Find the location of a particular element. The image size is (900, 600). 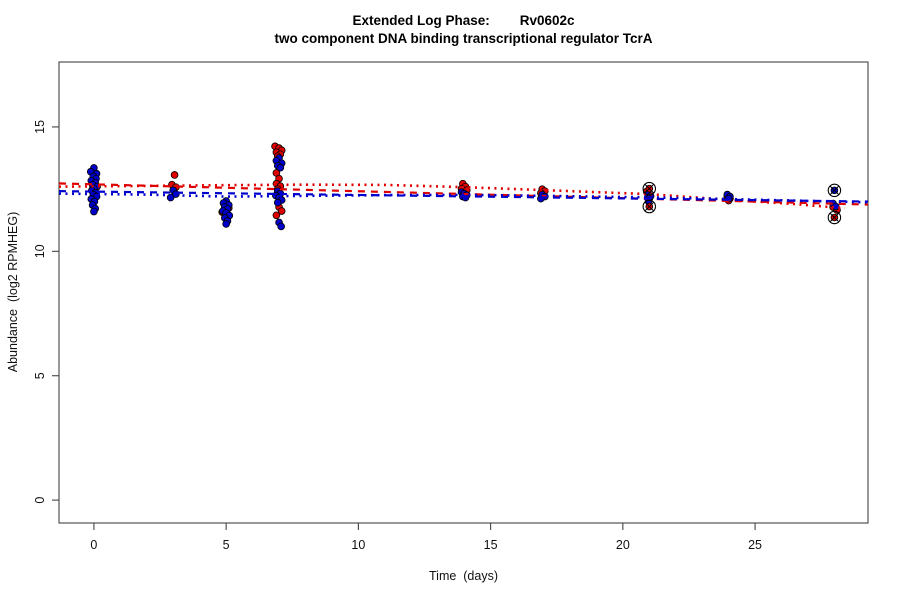

blue-dotted-fit is located at coordinates (463, 198).